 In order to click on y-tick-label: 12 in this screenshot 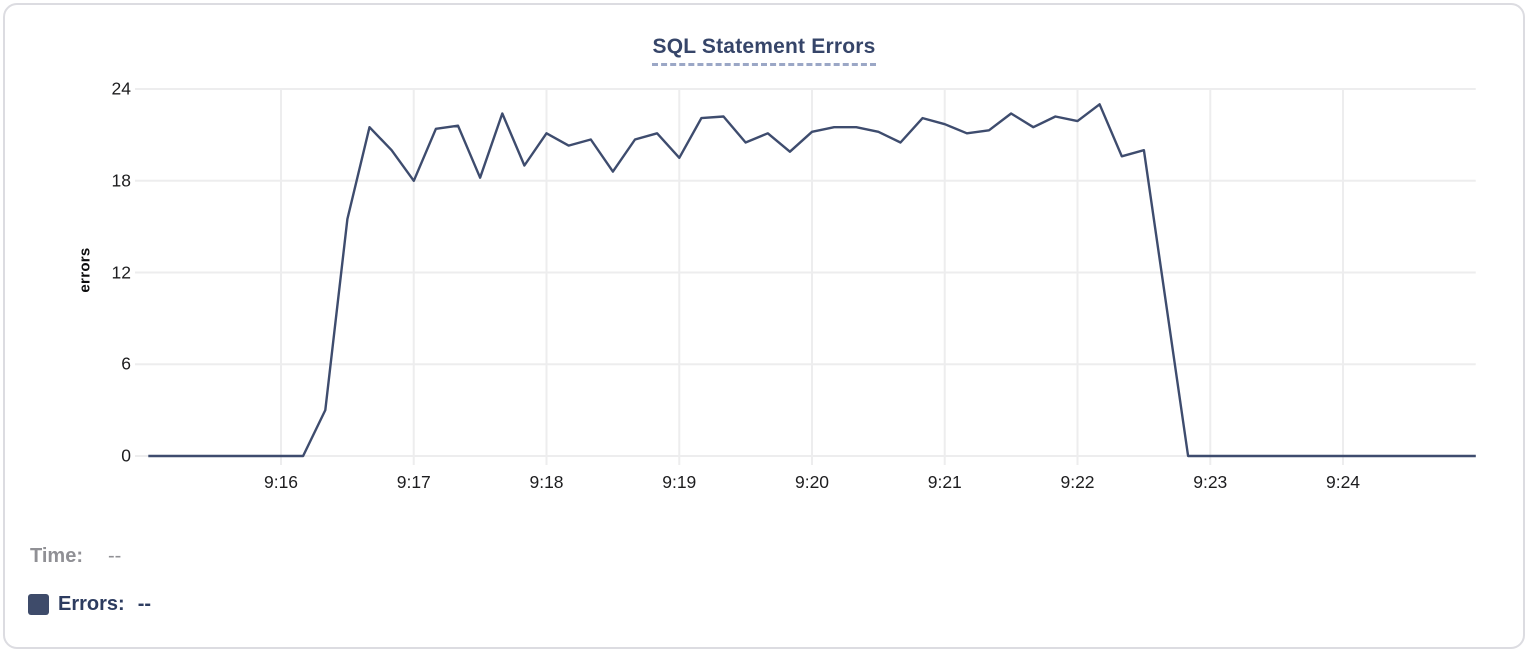, I will do `click(121, 271)`.